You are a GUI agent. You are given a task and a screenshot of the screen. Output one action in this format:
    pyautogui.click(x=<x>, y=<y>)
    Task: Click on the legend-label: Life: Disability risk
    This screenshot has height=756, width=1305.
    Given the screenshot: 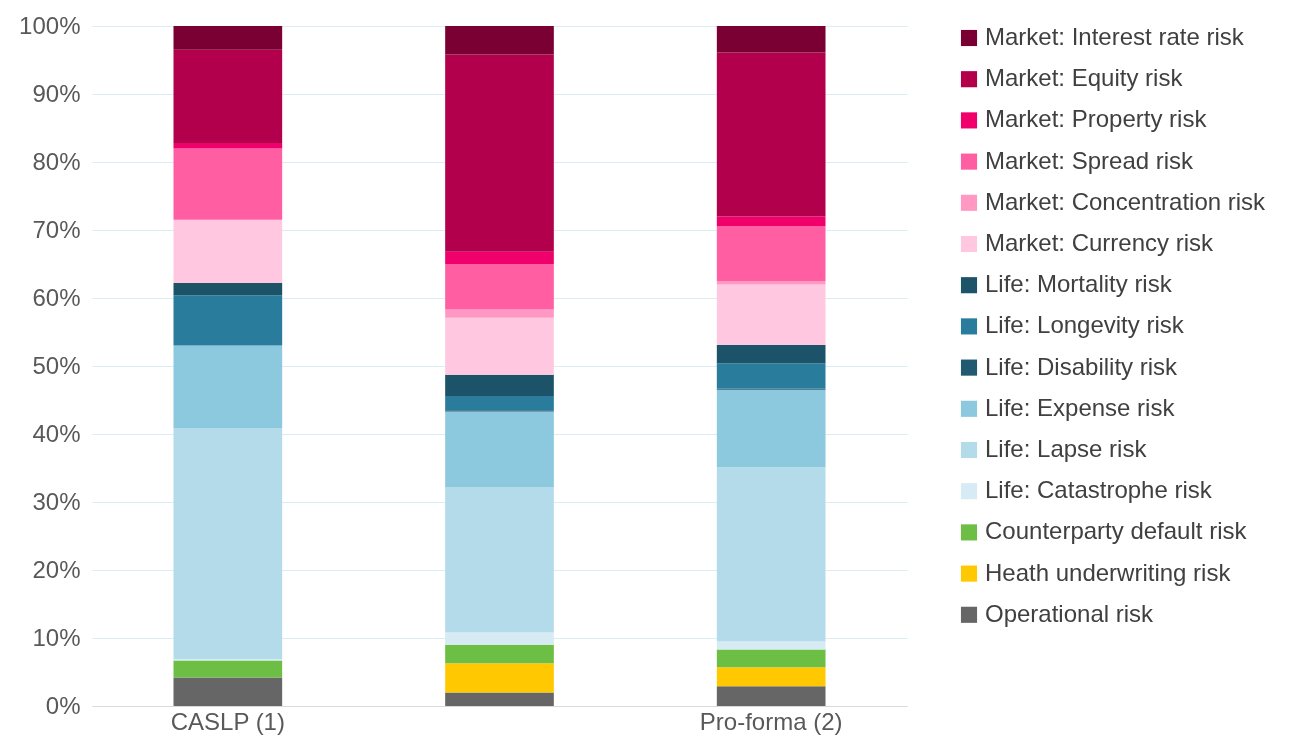 What is the action you would take?
    pyautogui.click(x=1082, y=366)
    